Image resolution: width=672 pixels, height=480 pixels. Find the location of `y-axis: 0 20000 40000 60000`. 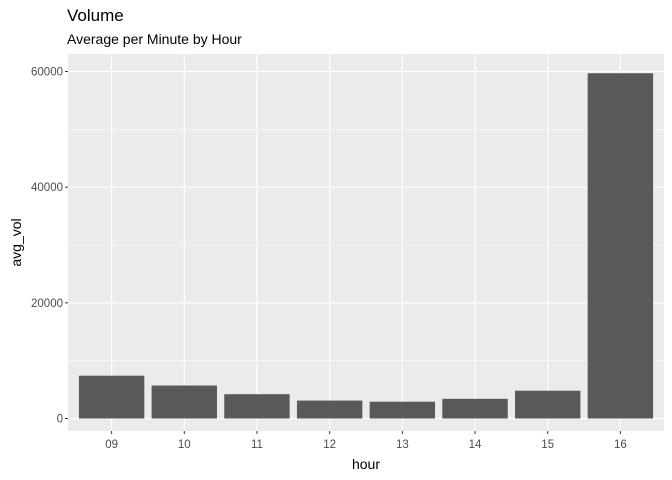

y-axis: 0 20000 40000 60000 is located at coordinates (49, 246).